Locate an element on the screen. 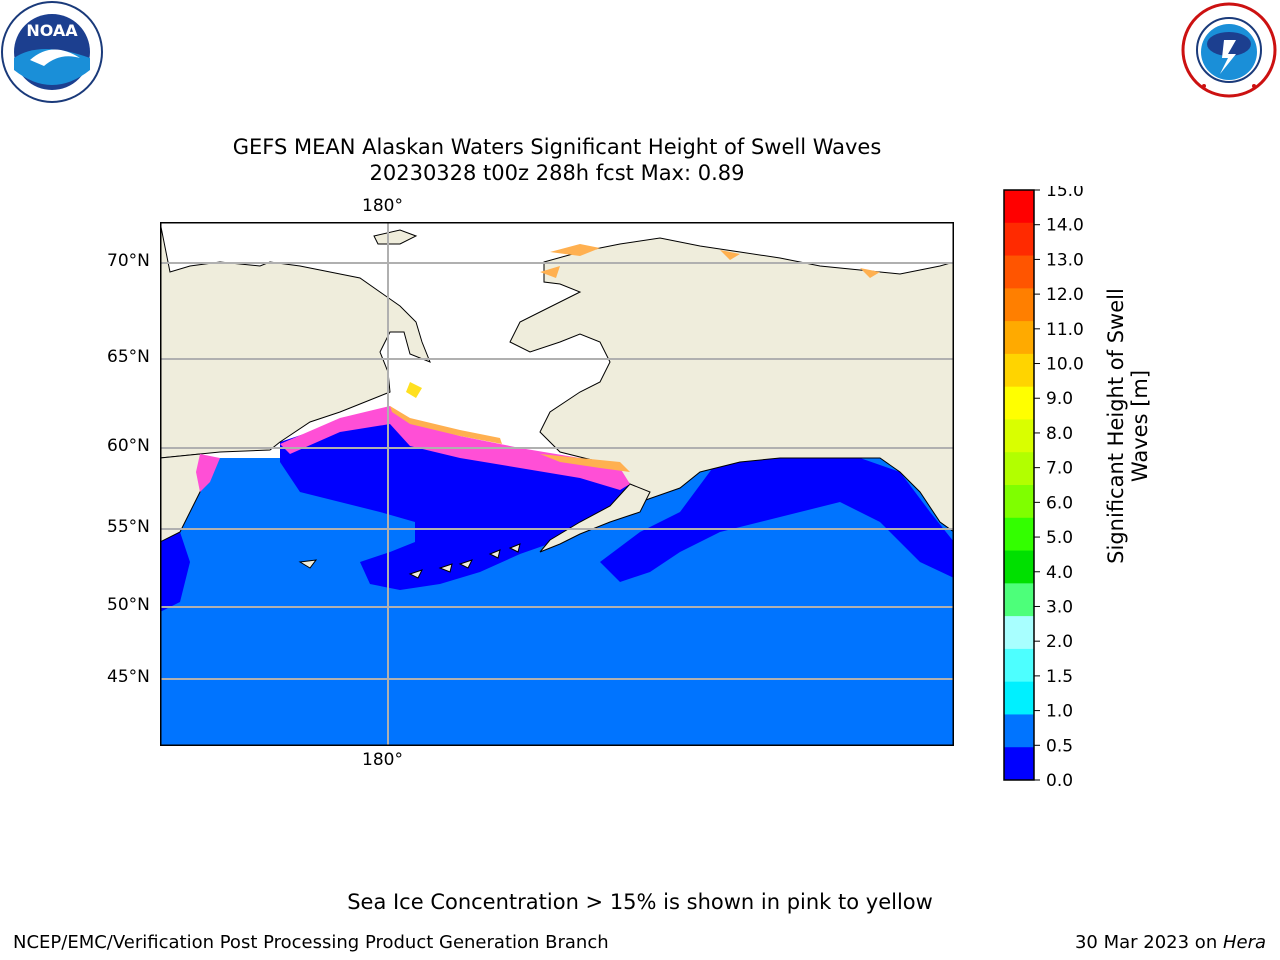 This screenshot has width=1280, height=960. colorbar-tick-label: 6.0 is located at coordinates (1059, 503).